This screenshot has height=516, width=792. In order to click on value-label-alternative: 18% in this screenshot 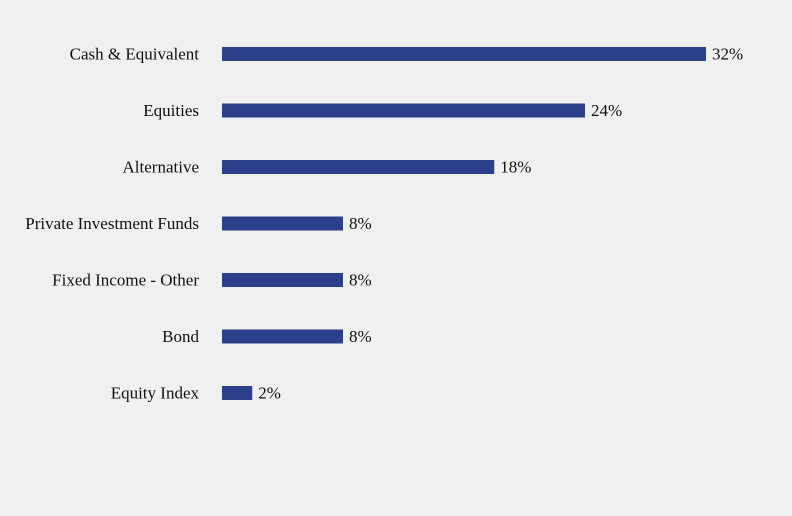, I will do `click(515, 167)`.